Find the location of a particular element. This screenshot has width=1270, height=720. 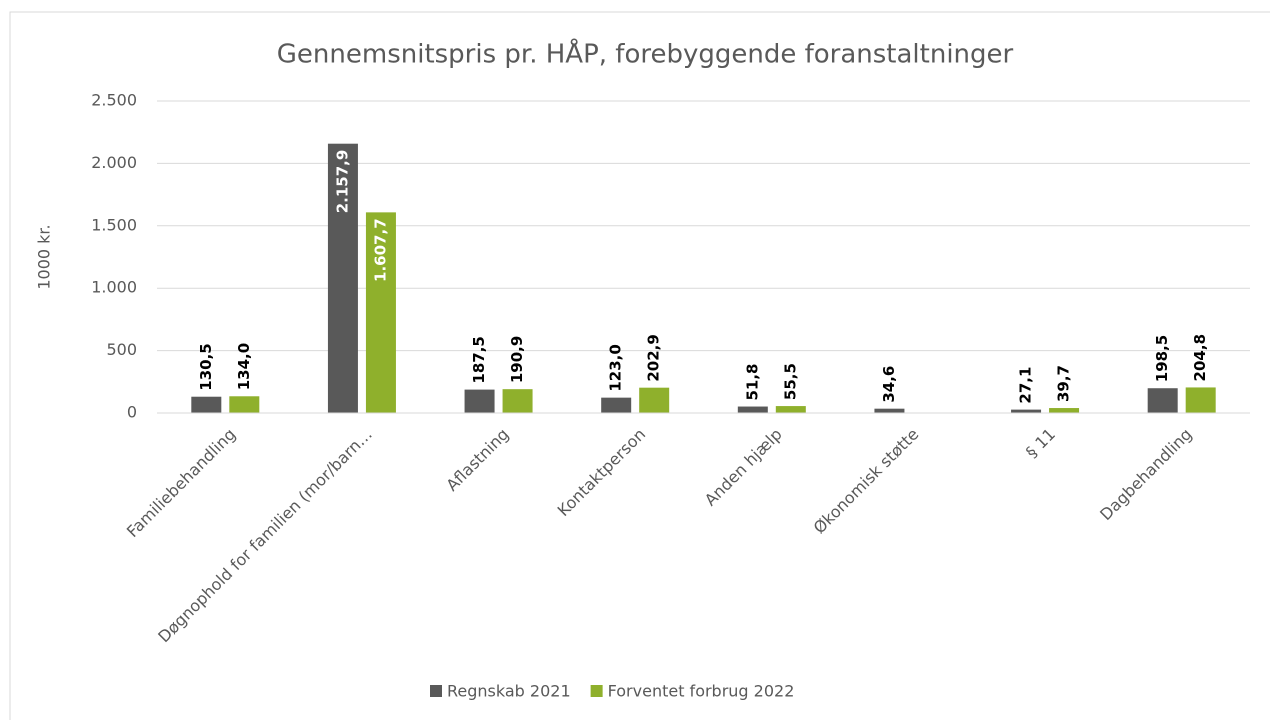

value-label: 202,9 is located at coordinates (654, 357).